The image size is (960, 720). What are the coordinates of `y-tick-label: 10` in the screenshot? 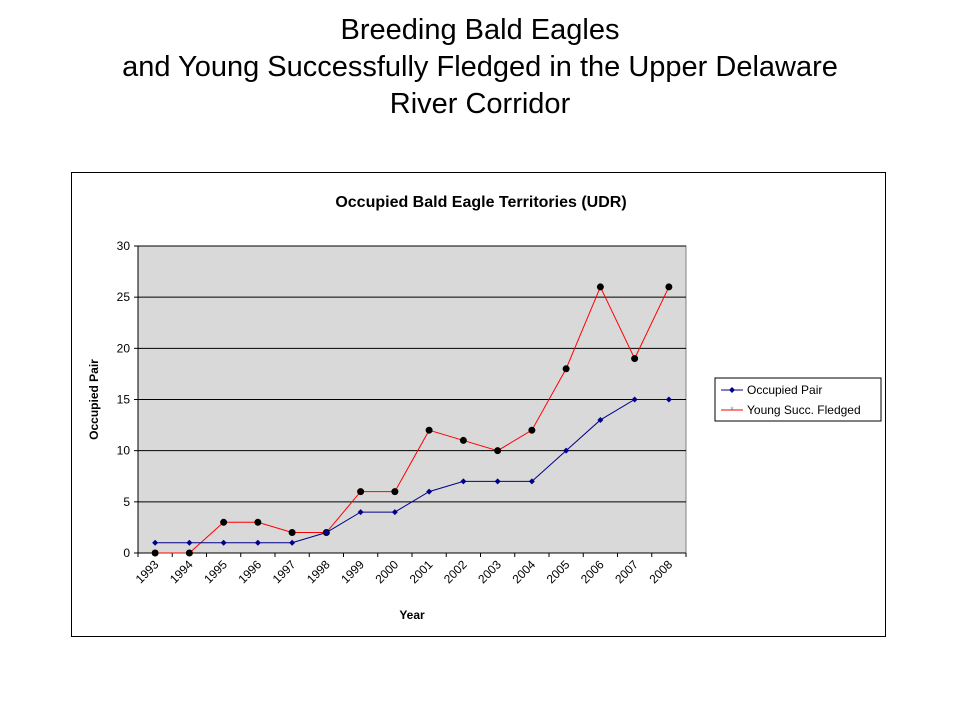 It's located at (124, 451).